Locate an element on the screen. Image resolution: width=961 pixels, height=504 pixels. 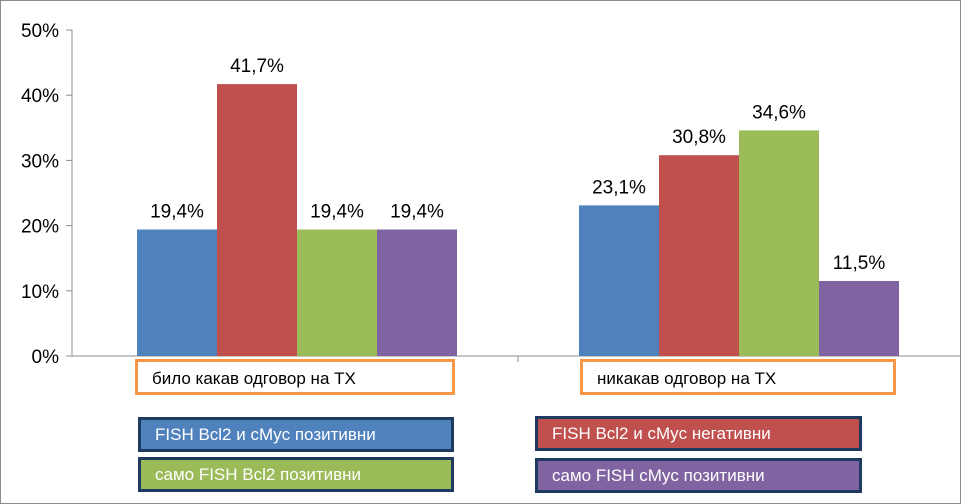
y-tick-label: 20% is located at coordinates (40, 227).